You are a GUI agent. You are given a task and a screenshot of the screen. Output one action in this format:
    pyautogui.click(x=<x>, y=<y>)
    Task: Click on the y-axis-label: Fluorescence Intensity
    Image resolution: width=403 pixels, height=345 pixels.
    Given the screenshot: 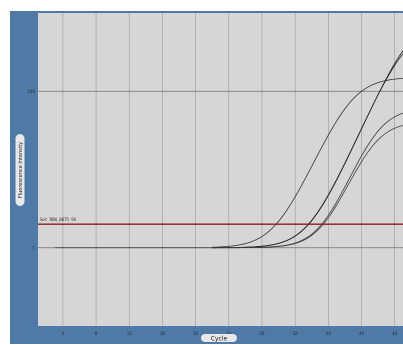 What is the action you would take?
    pyautogui.click(x=20, y=170)
    